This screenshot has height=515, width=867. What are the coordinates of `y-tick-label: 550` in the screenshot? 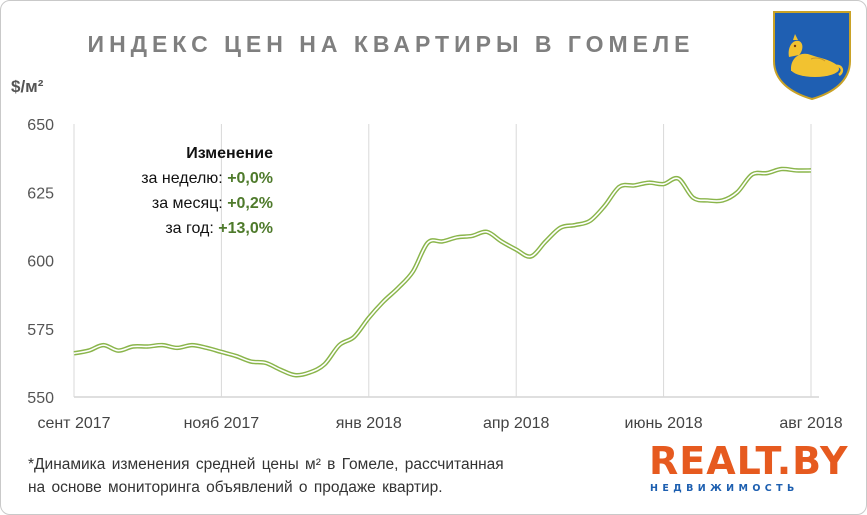 It's located at (40, 398).